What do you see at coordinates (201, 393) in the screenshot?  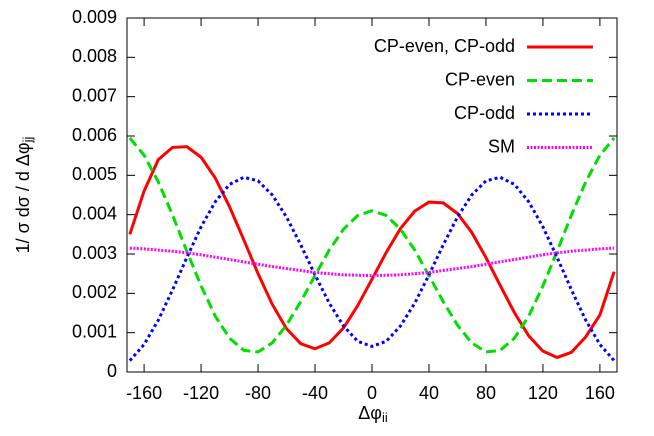 I see `x-tick-label: -120` at bounding box center [201, 393].